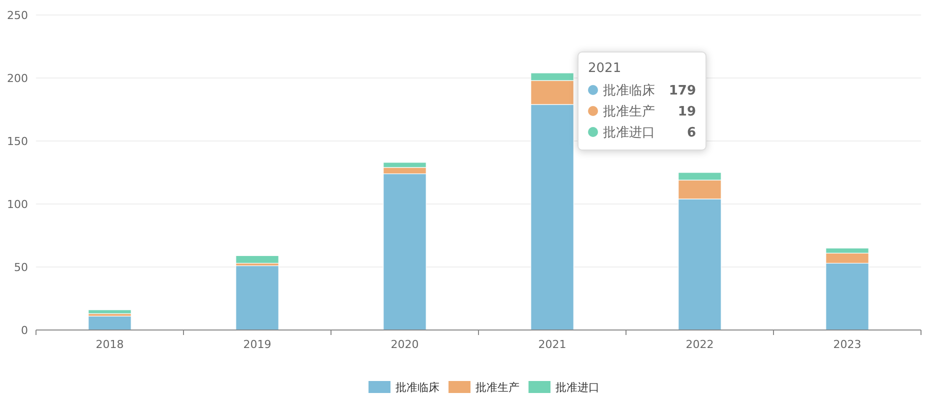 The height and width of the screenshot is (407, 932). What do you see at coordinates (17, 141) in the screenshot?
I see `y-tick-label: 150` at bounding box center [17, 141].